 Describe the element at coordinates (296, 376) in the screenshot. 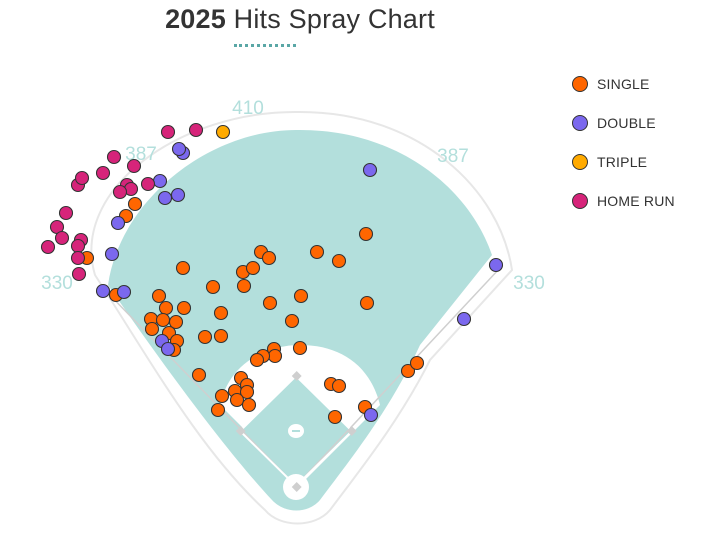

I see `second-base` at that location.